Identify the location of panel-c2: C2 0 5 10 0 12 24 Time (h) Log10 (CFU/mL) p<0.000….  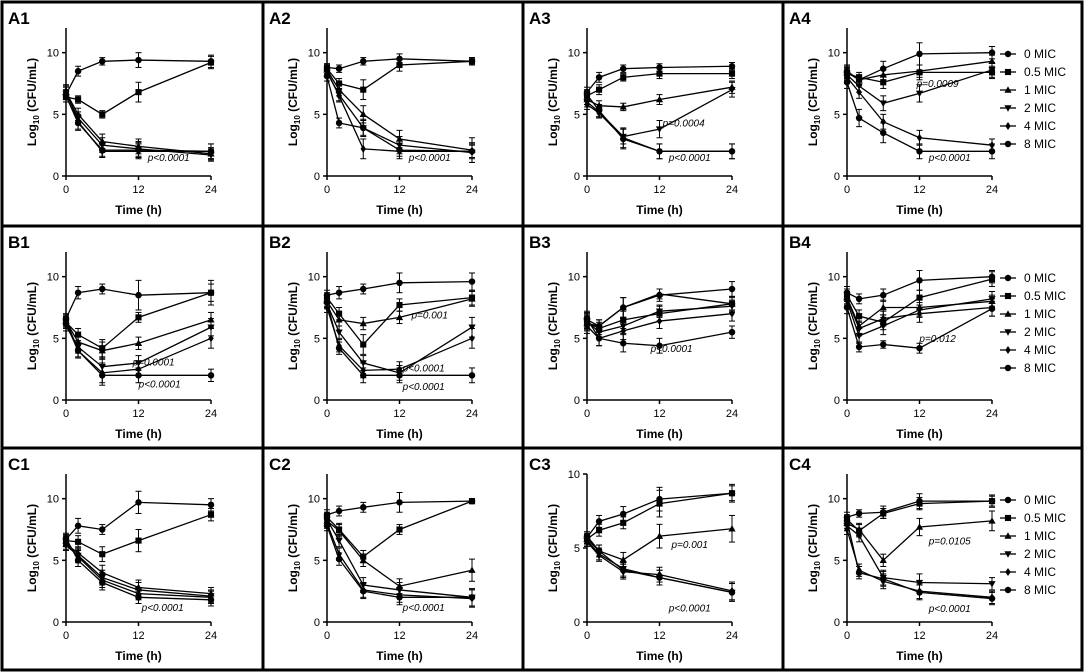
(393, 559).